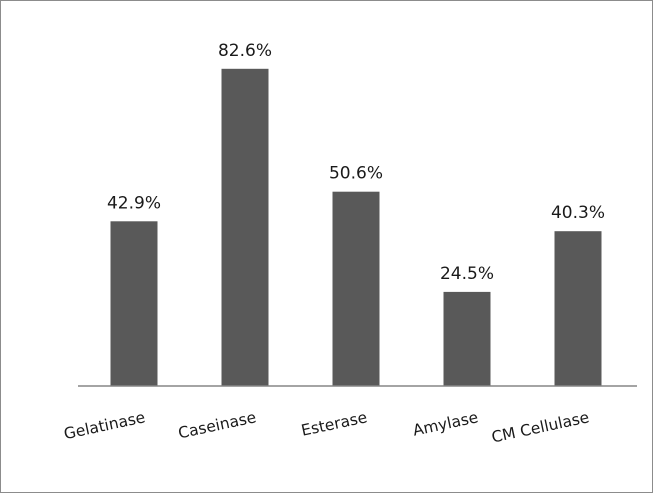 Image resolution: width=653 pixels, height=493 pixels. Describe the element at coordinates (578, 213) in the screenshot. I see `value-label-cm-cellulase: 40.3%` at that location.